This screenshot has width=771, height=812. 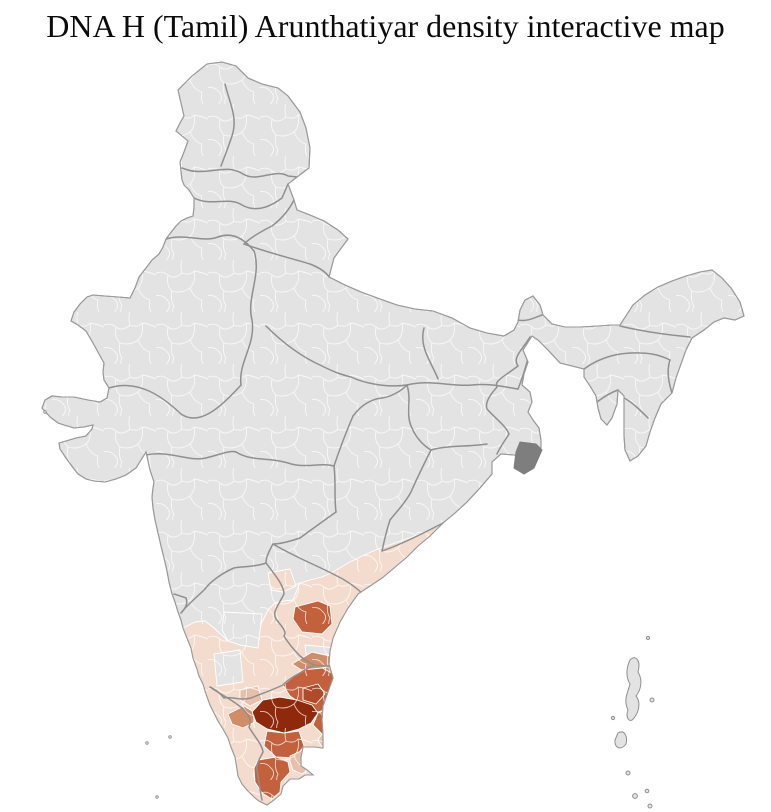 I want to click on region-sundarbans-delta, so click(x=528, y=458).